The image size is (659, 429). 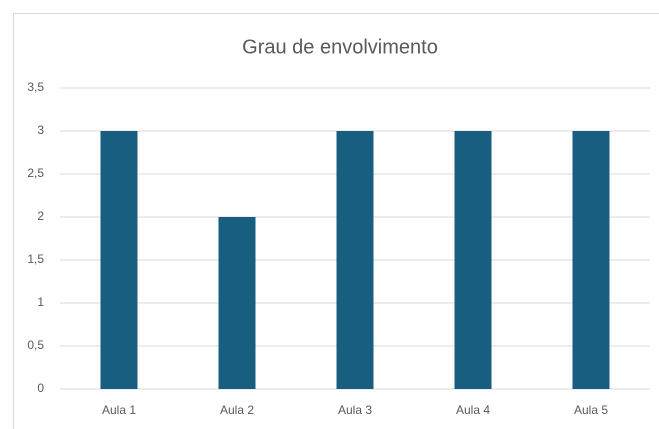 I want to click on y-tick-label: 2,5, so click(x=35, y=173).